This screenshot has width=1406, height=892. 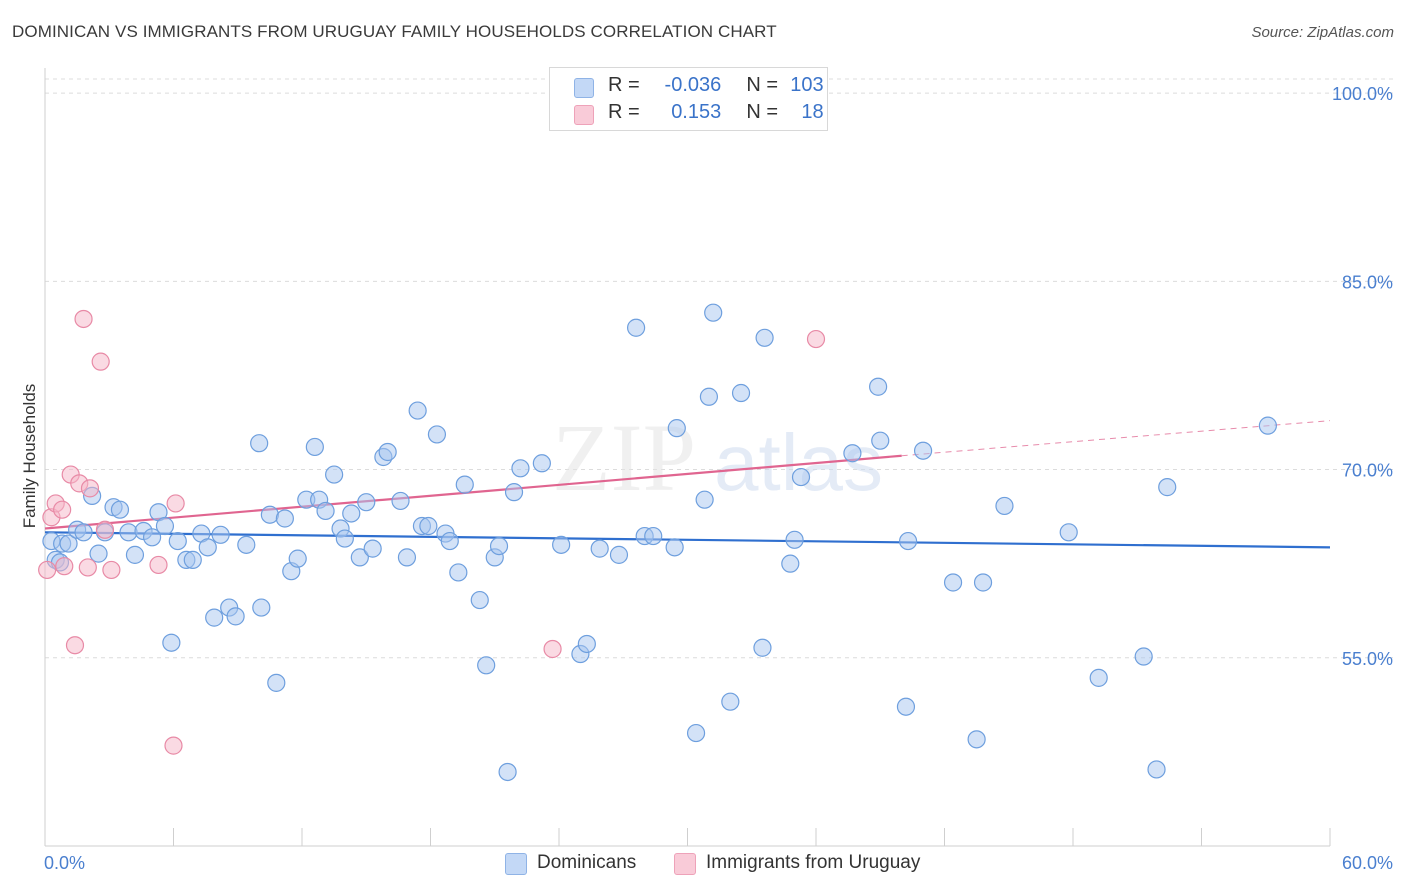 I want to click on series-label-uruguay: Immigrants from Uruguay, so click(x=813, y=862).